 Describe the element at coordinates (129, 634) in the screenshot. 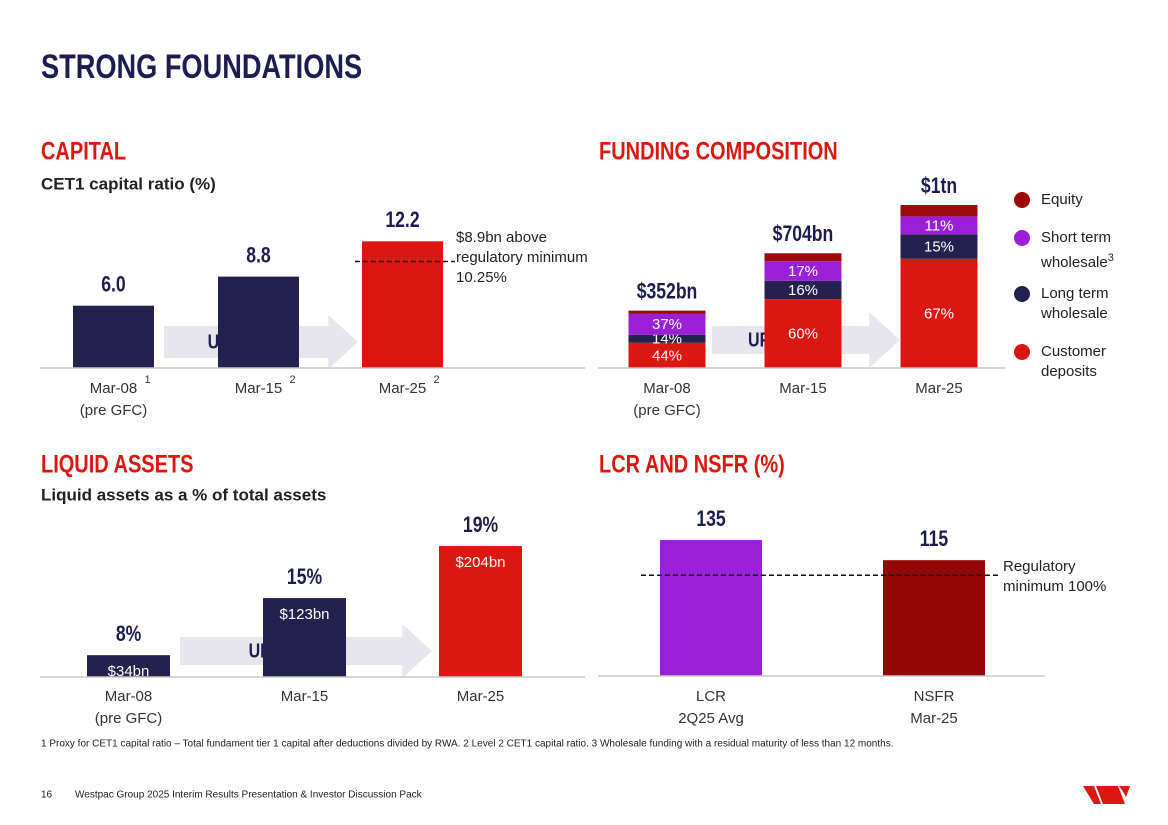

I see `bar-top-label: 8%` at that location.